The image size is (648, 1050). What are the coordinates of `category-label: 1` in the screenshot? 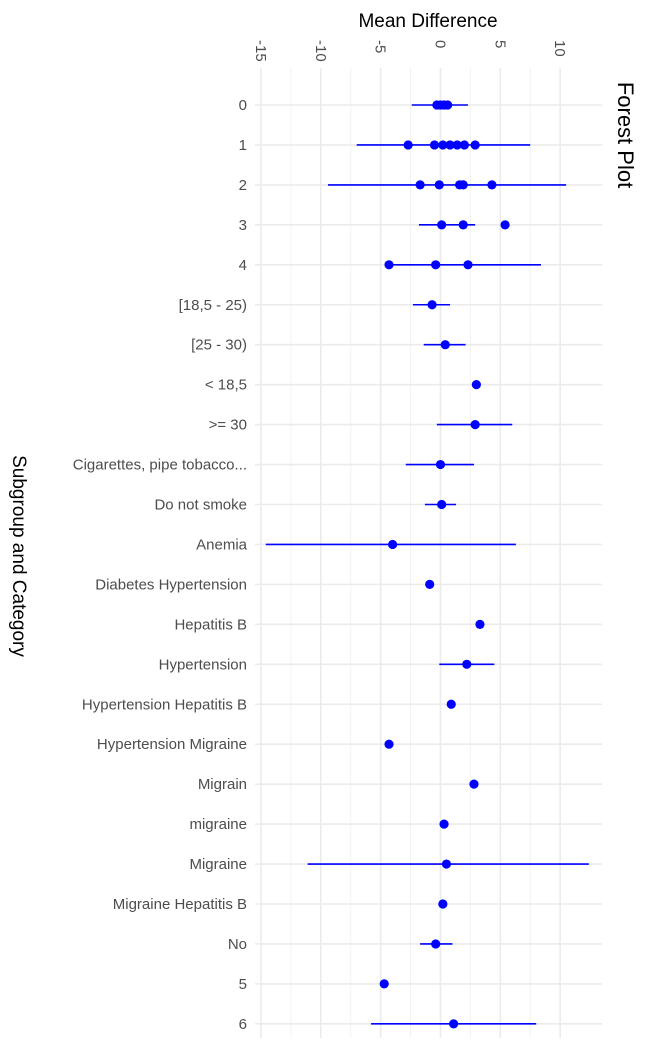 It's located at (243, 145).